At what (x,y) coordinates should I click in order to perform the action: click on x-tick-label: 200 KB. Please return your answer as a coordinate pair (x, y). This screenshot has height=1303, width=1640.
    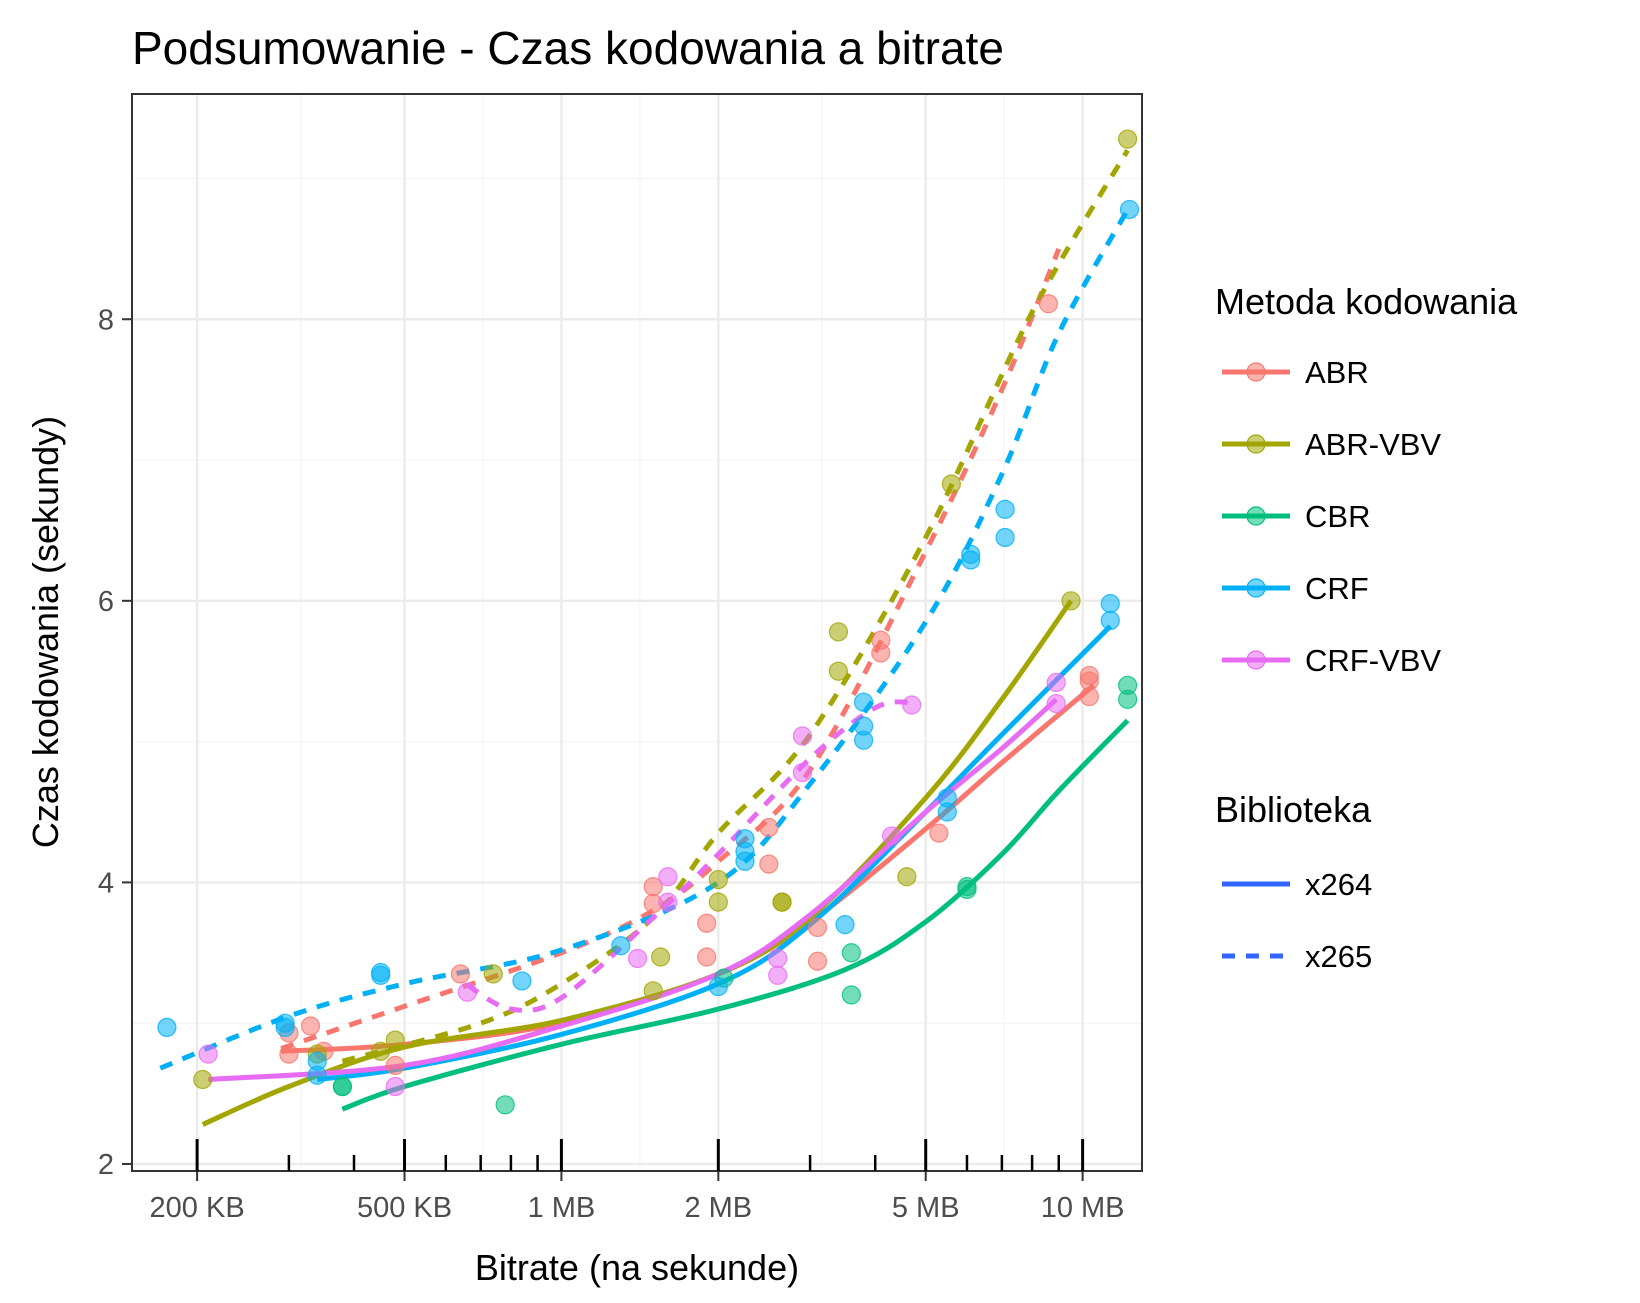
    Looking at the image, I should click on (197, 1208).